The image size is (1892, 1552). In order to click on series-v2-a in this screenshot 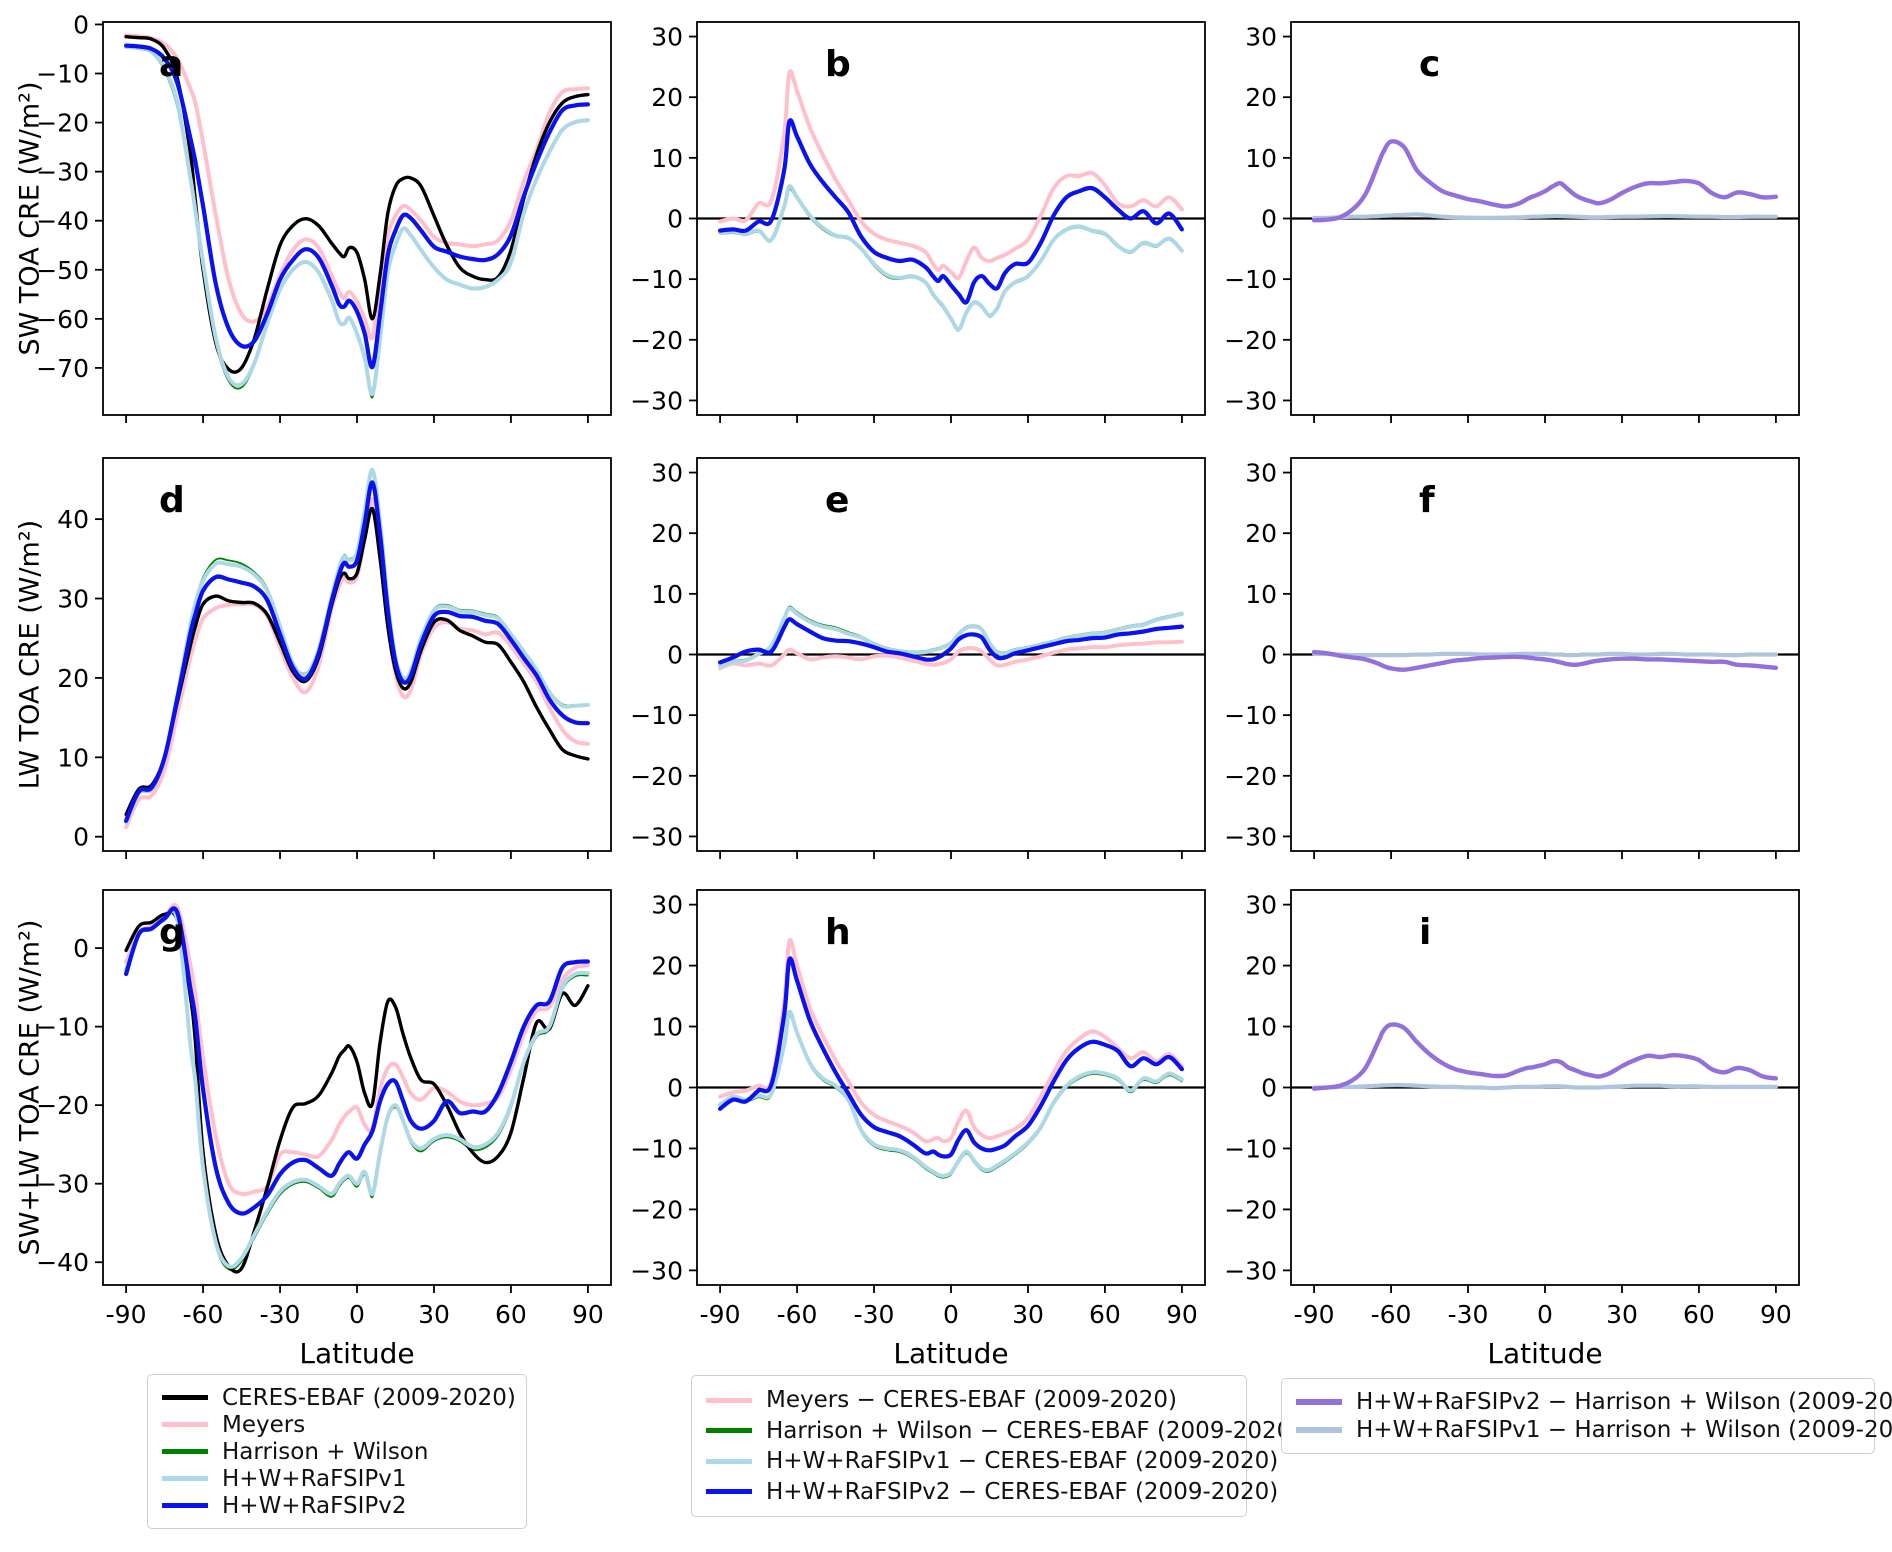, I will do `click(357, 206)`.